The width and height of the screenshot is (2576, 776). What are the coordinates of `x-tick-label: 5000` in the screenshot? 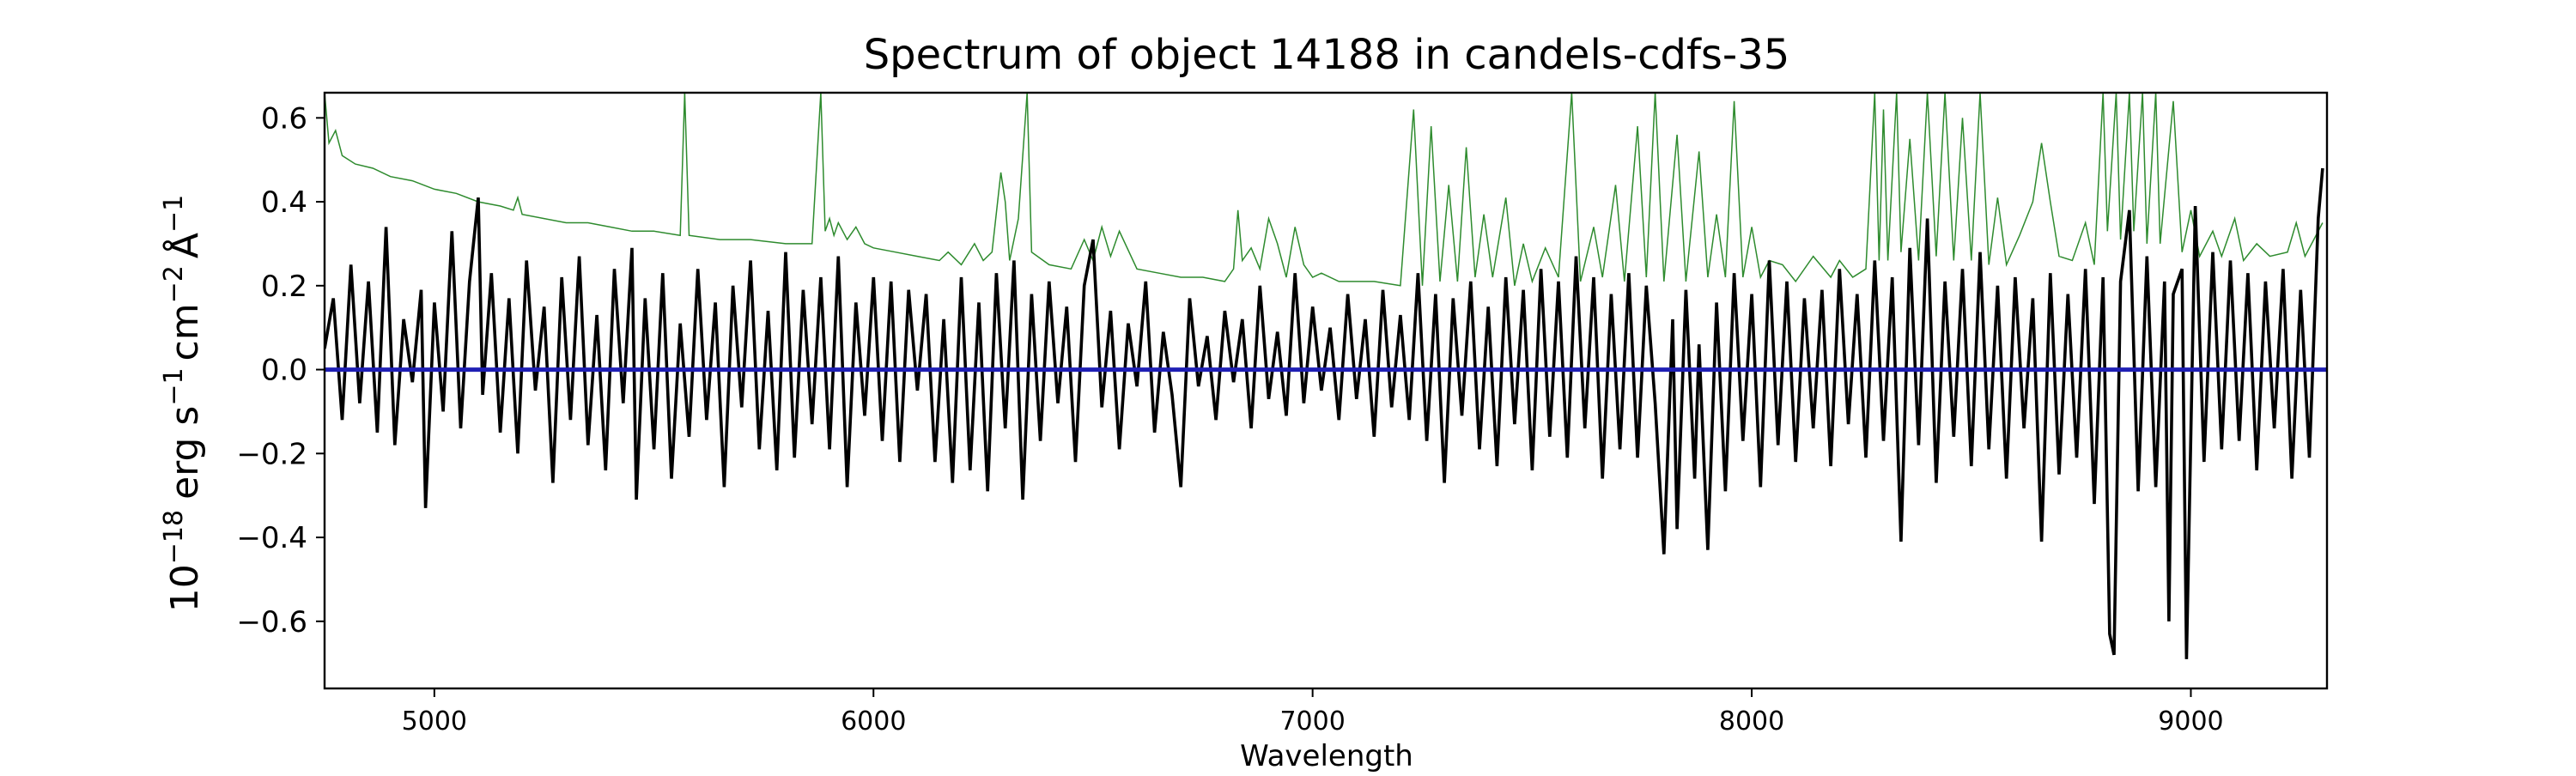 It's located at (434, 721).